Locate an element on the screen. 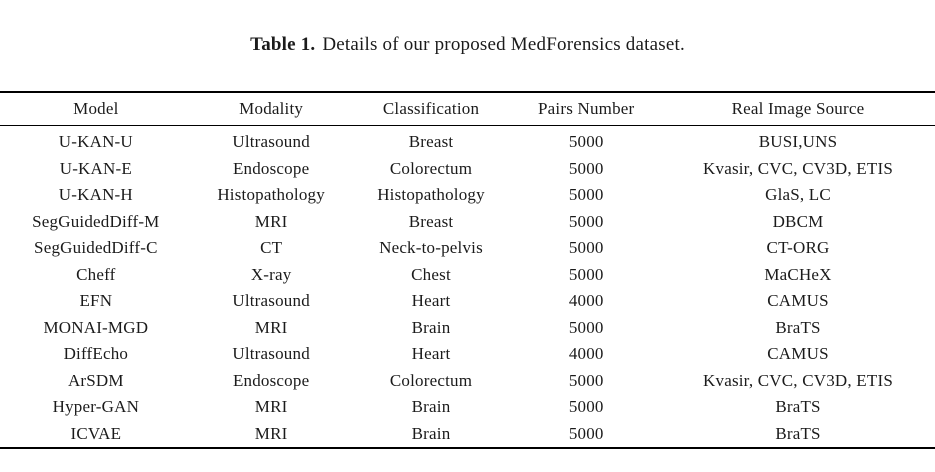 The image size is (935, 472). col-header-modality: Modality is located at coordinates (271, 109).